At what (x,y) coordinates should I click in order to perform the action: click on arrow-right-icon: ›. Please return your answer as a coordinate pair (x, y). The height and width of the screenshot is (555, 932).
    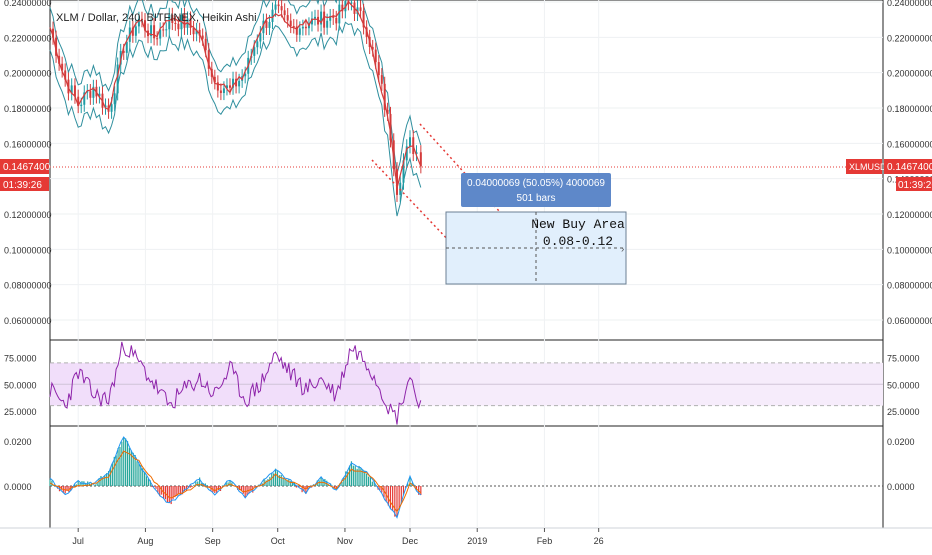
    Looking at the image, I should click on (622, 249).